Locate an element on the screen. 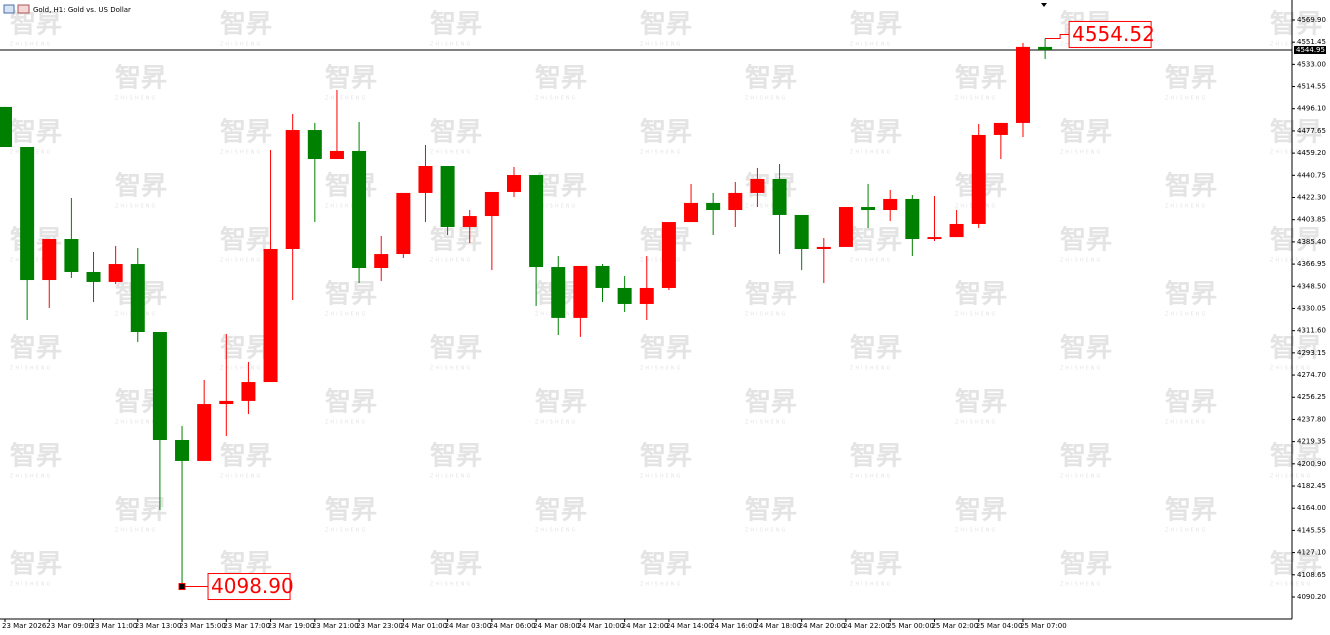 This screenshot has height=635, width=1330. menu-icon is located at coordinates (9, 9).